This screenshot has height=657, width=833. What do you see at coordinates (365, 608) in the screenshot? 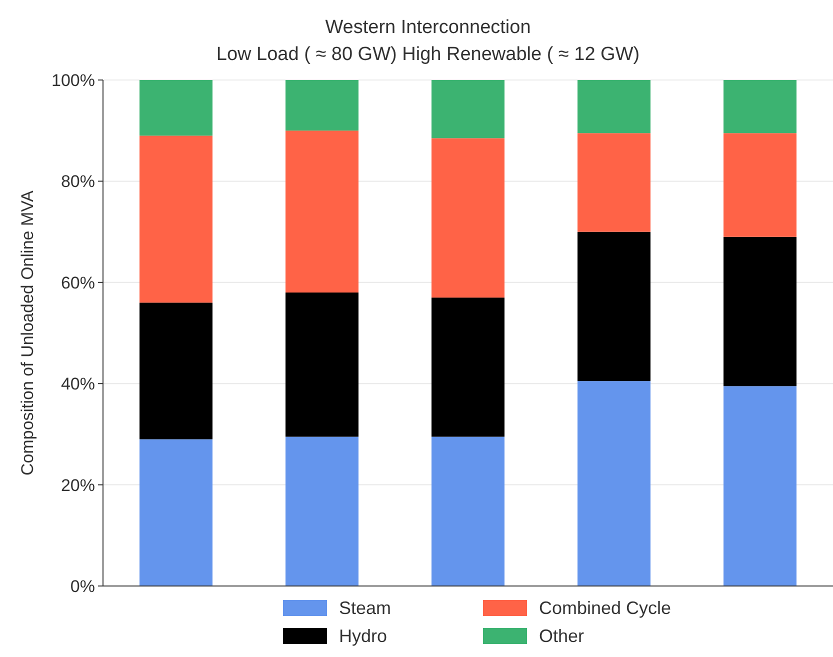
I see `legend-label: Steam` at bounding box center [365, 608].